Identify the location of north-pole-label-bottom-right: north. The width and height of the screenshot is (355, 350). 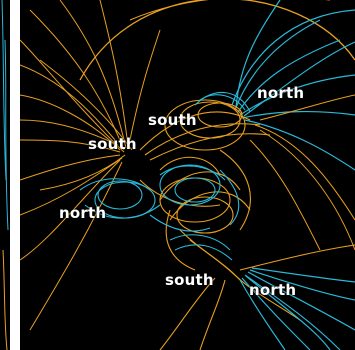
(273, 290).